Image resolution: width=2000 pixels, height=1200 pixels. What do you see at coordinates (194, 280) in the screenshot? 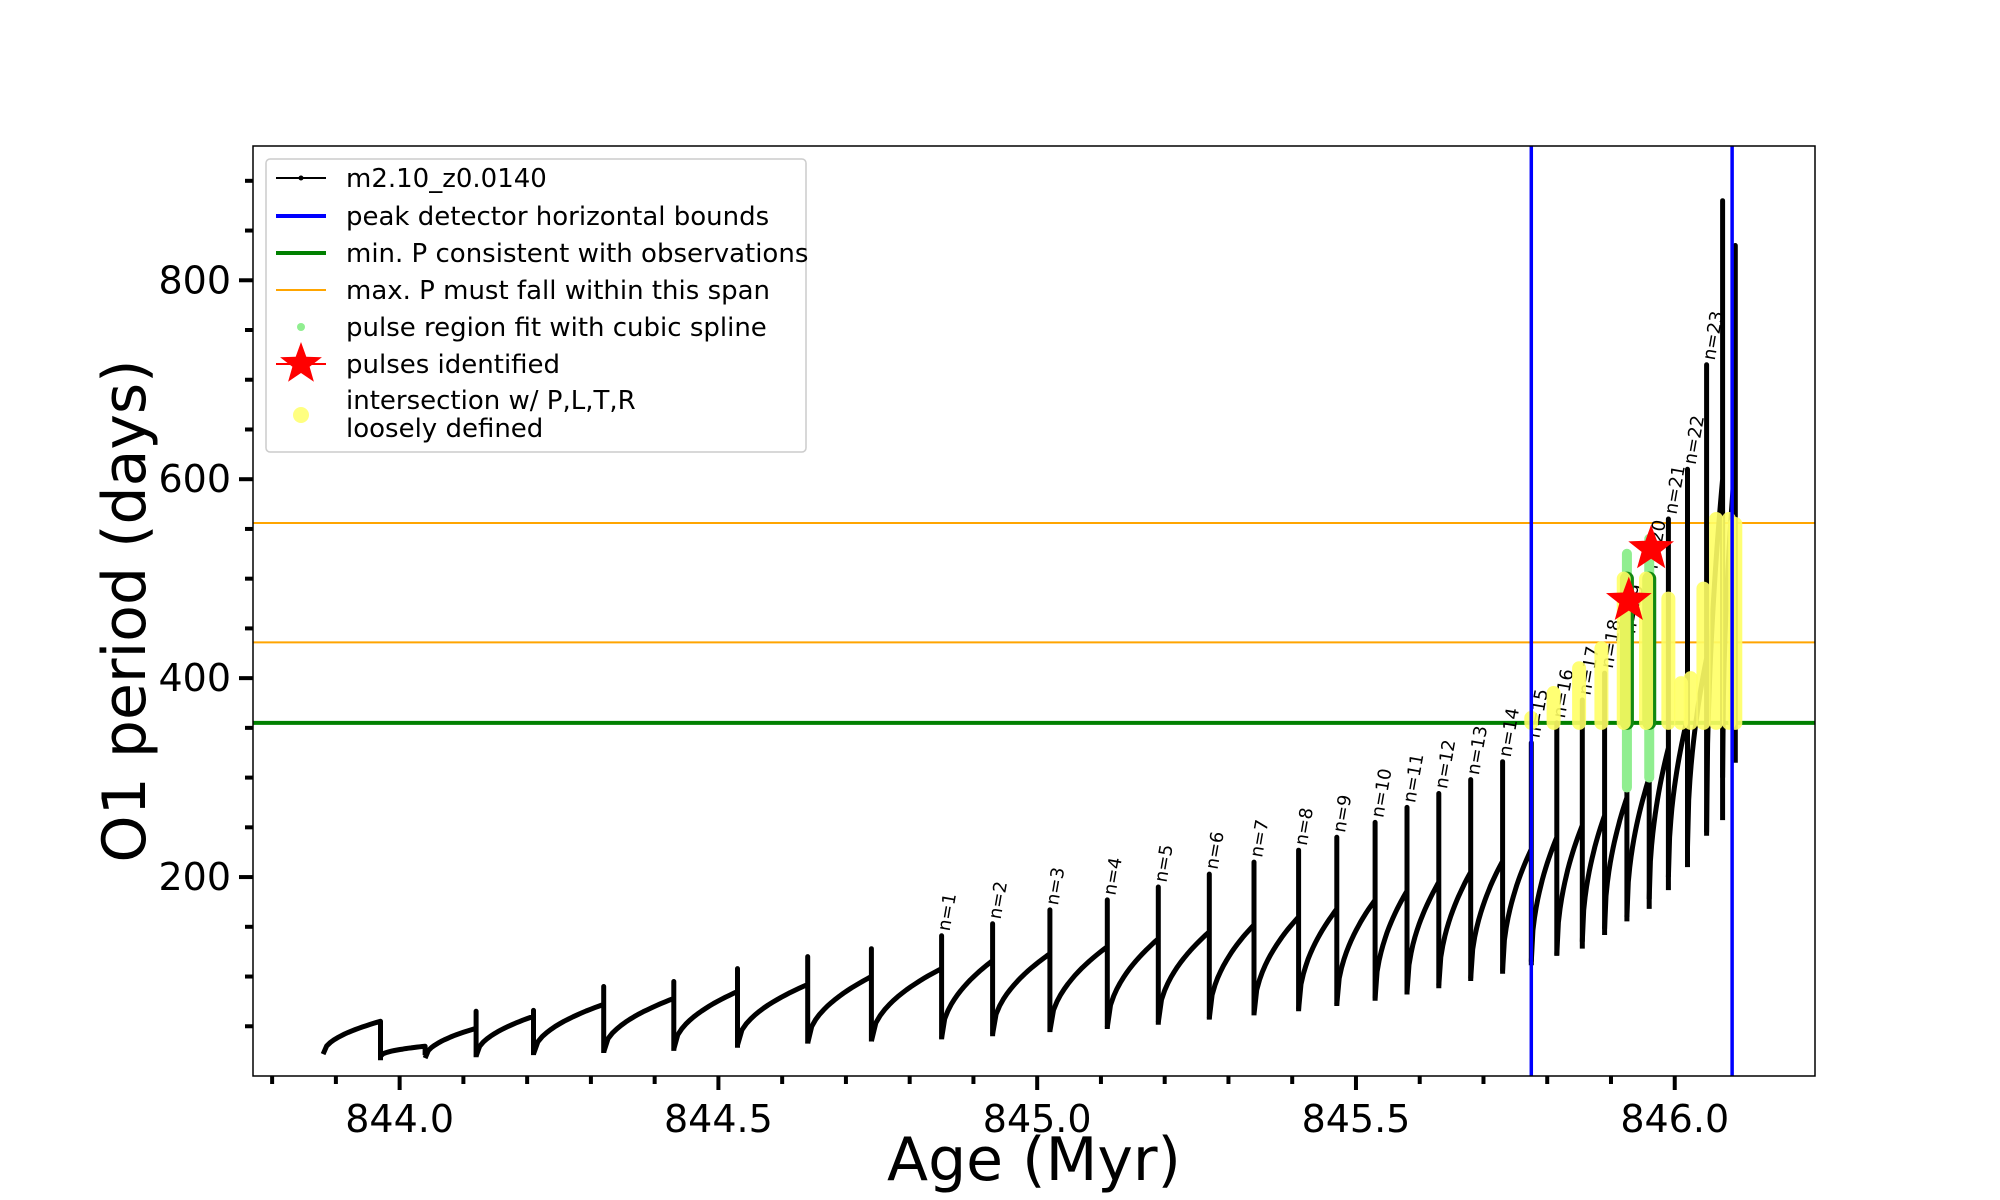
I see `y-tick-label: 800` at bounding box center [194, 280].